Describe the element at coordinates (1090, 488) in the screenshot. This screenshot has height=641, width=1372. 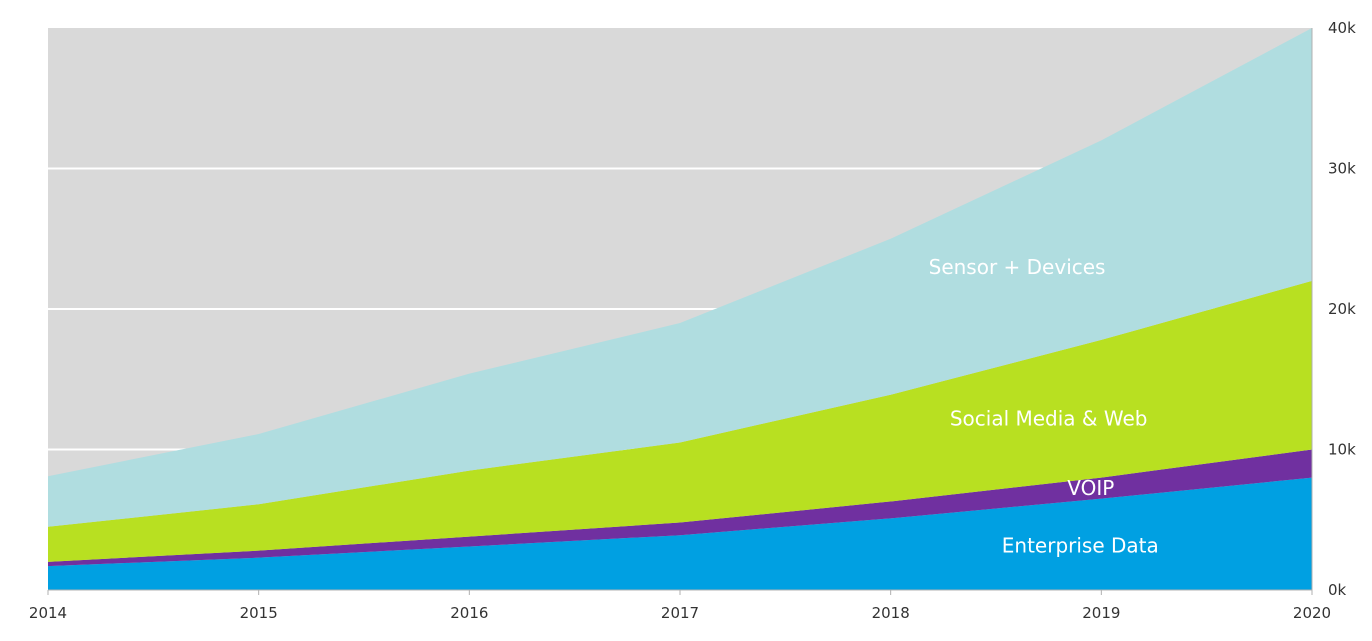
I see `series-label-voip: VOIP` at that location.